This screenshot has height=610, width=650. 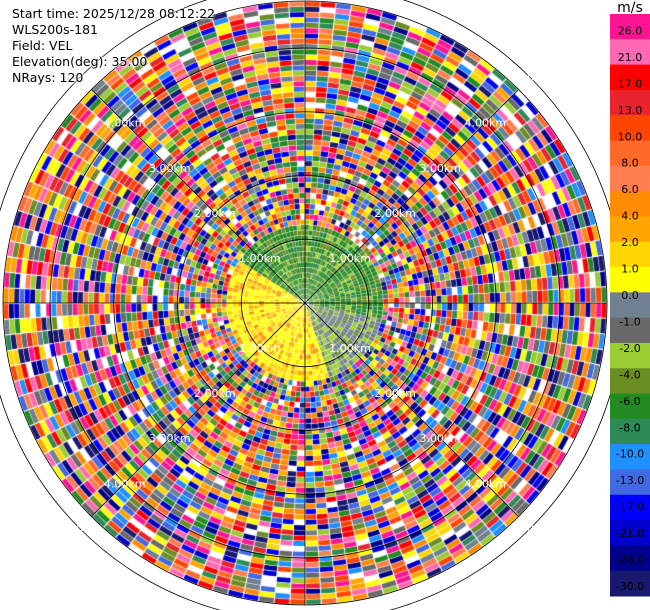 What do you see at coordinates (630, 8) in the screenshot?
I see `colorbar-unit: m/s` at bounding box center [630, 8].